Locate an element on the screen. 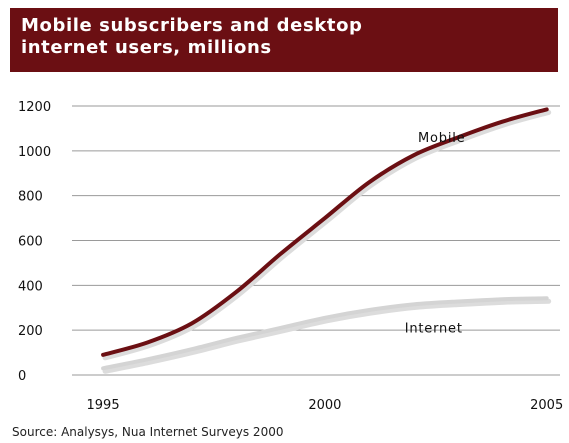  series-label-mobile: Mobile is located at coordinates (441, 138).